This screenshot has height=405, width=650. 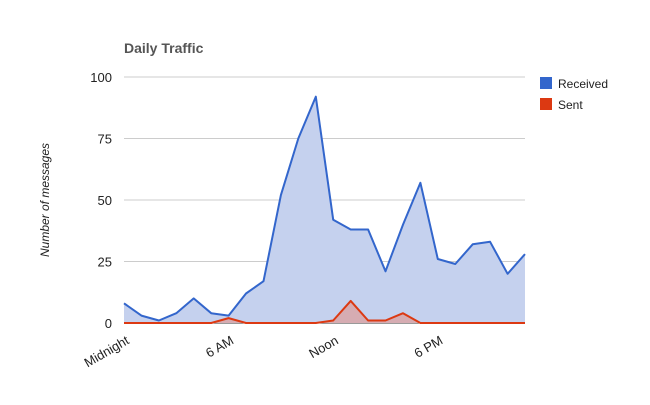 What do you see at coordinates (263, 351) in the screenshot?
I see `x-axis-ticks: Midnight 6 AM Noon 6 PM` at bounding box center [263, 351].